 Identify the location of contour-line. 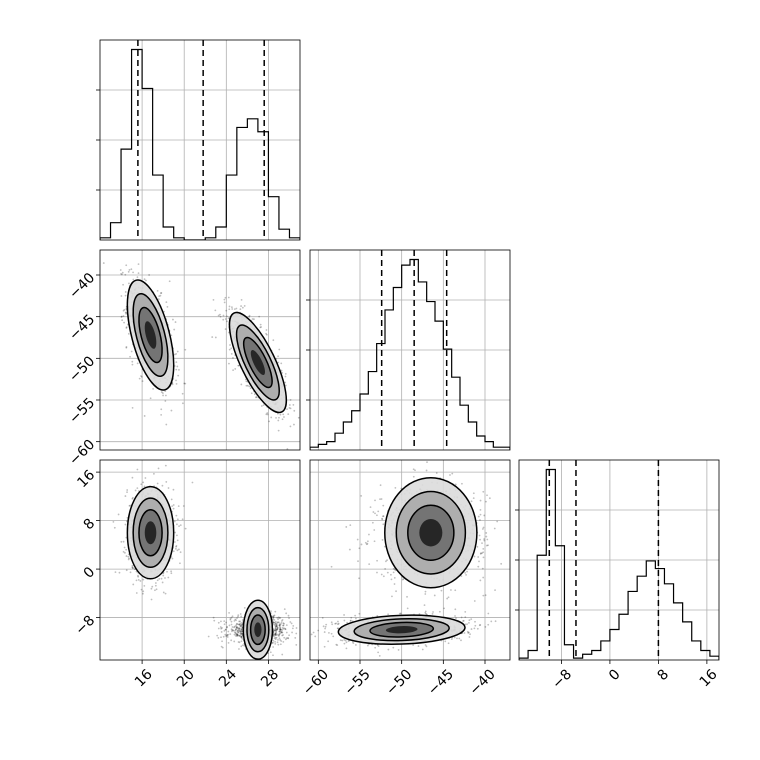
(150, 532).